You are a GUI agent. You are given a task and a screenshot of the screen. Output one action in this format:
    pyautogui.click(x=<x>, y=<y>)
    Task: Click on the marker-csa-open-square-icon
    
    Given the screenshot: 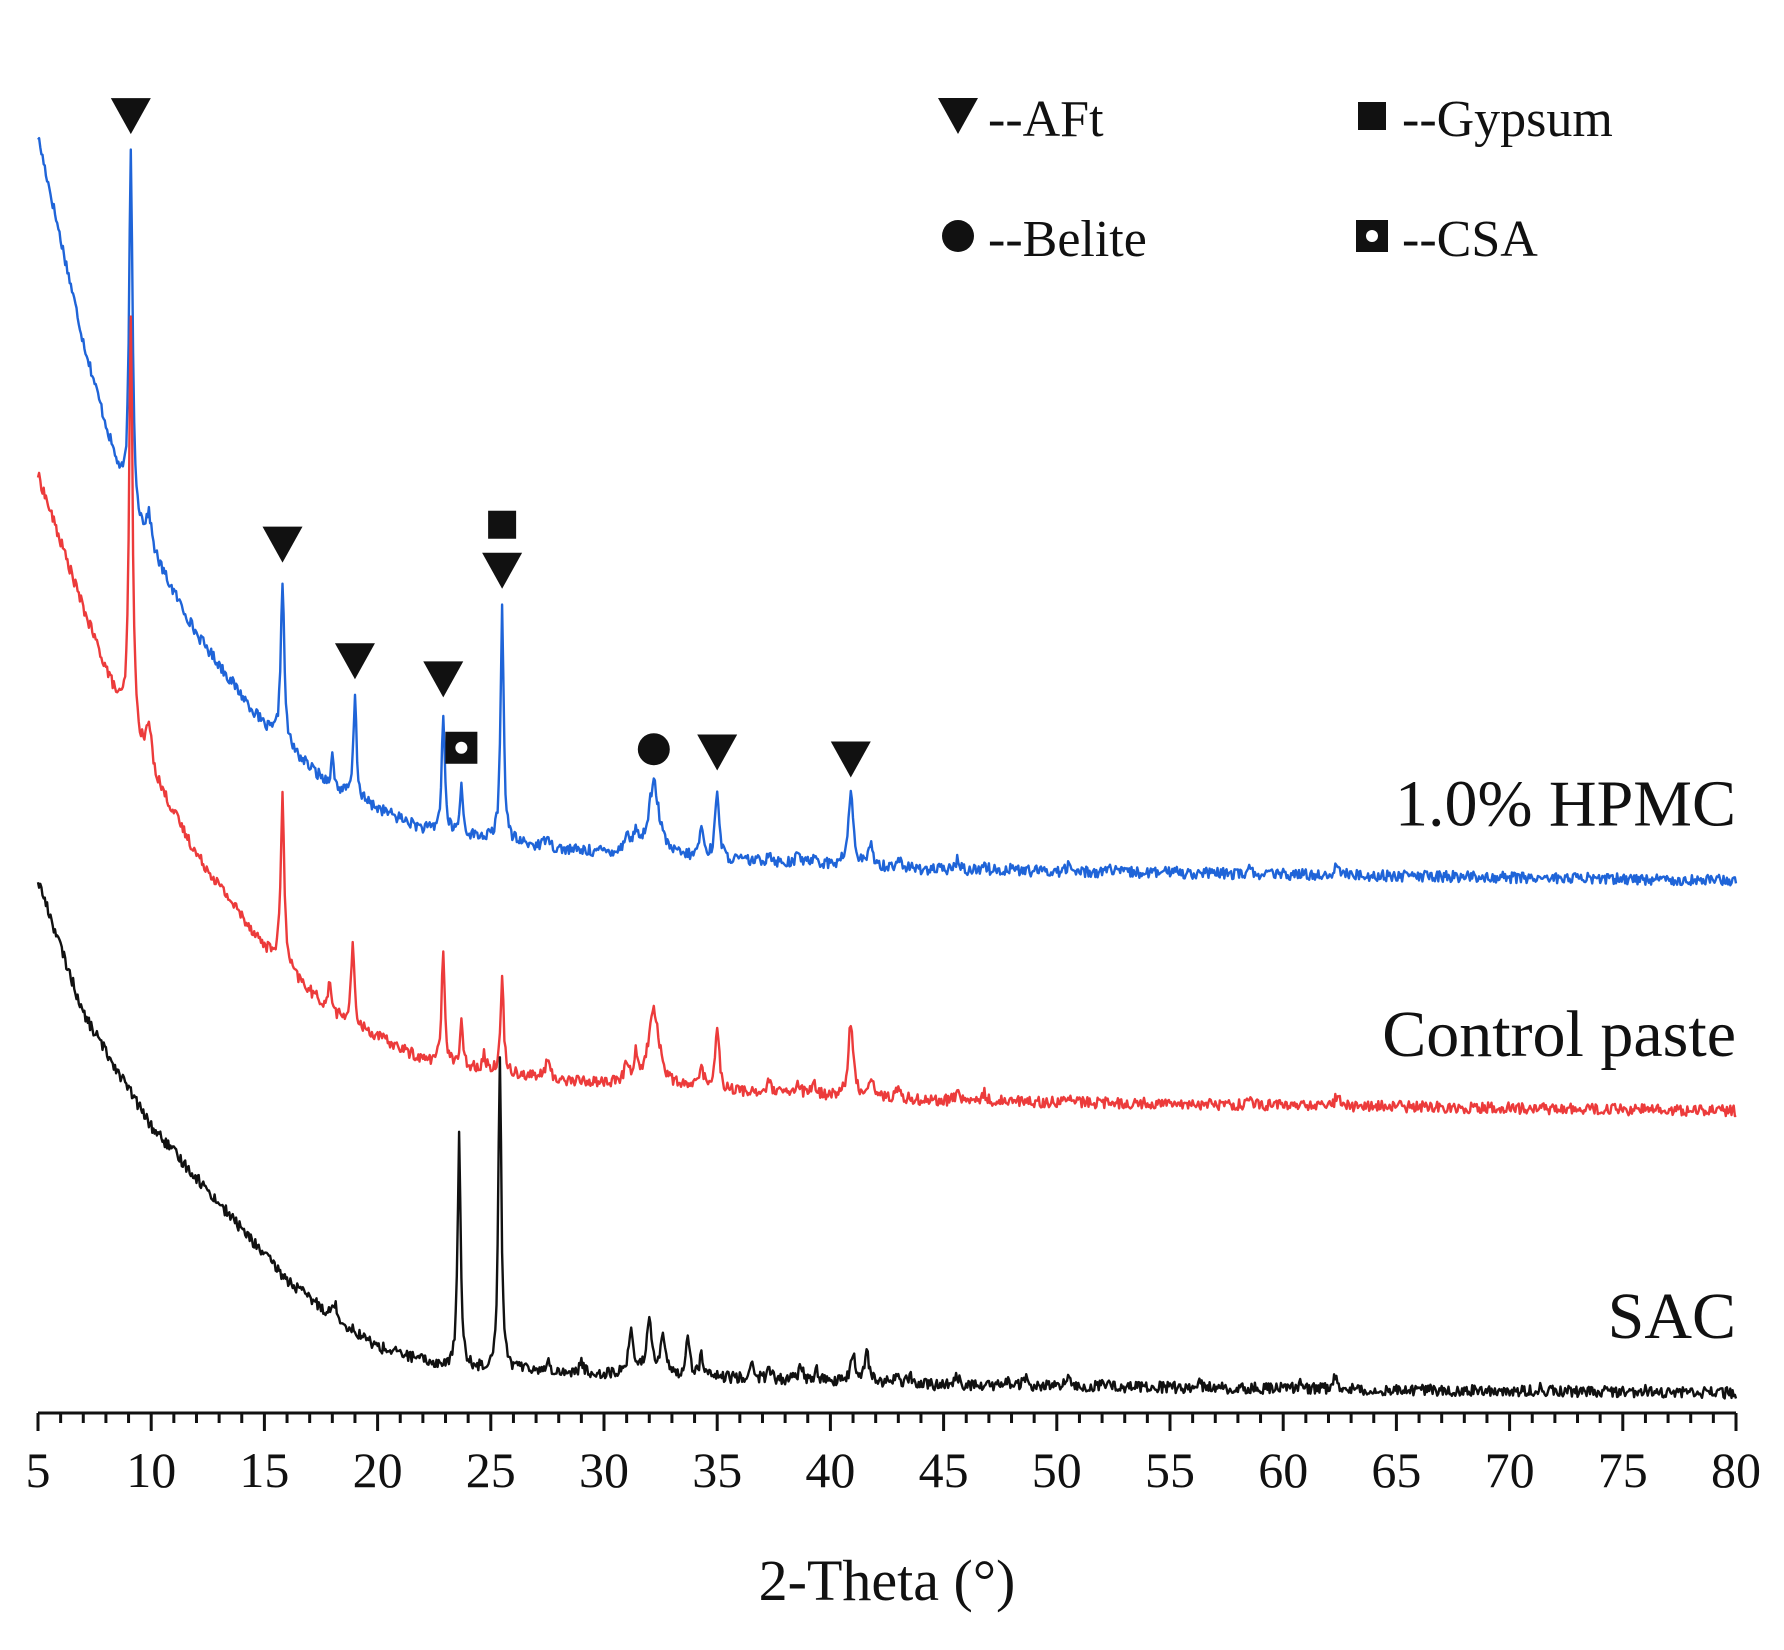 What is the action you would take?
    pyautogui.click(x=461, y=747)
    